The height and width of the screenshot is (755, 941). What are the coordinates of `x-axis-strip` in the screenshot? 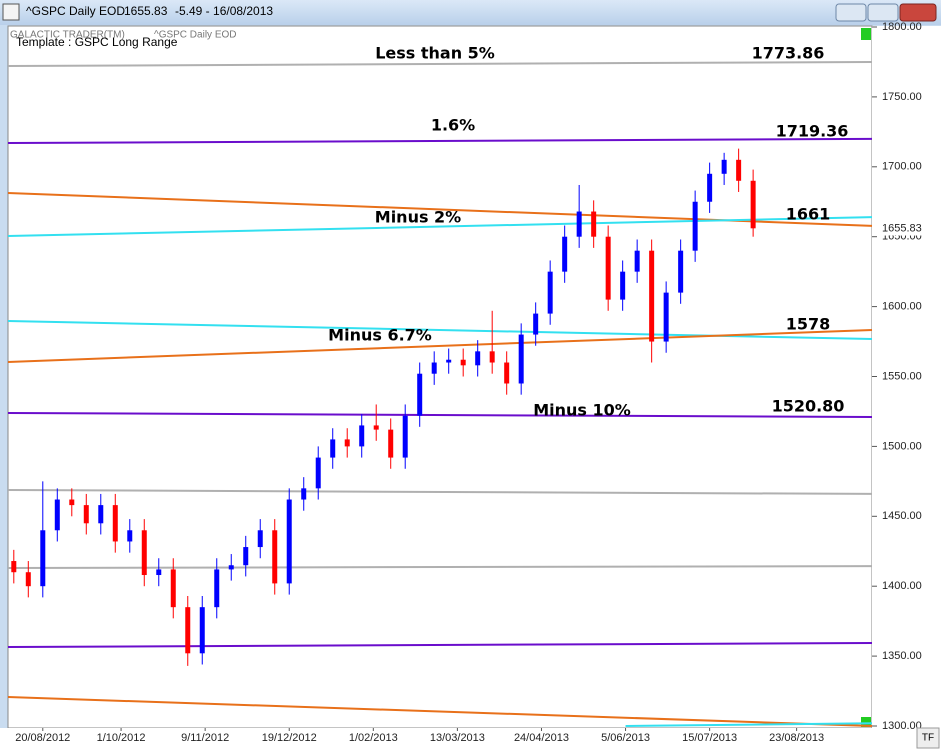 It's located at (470, 739).